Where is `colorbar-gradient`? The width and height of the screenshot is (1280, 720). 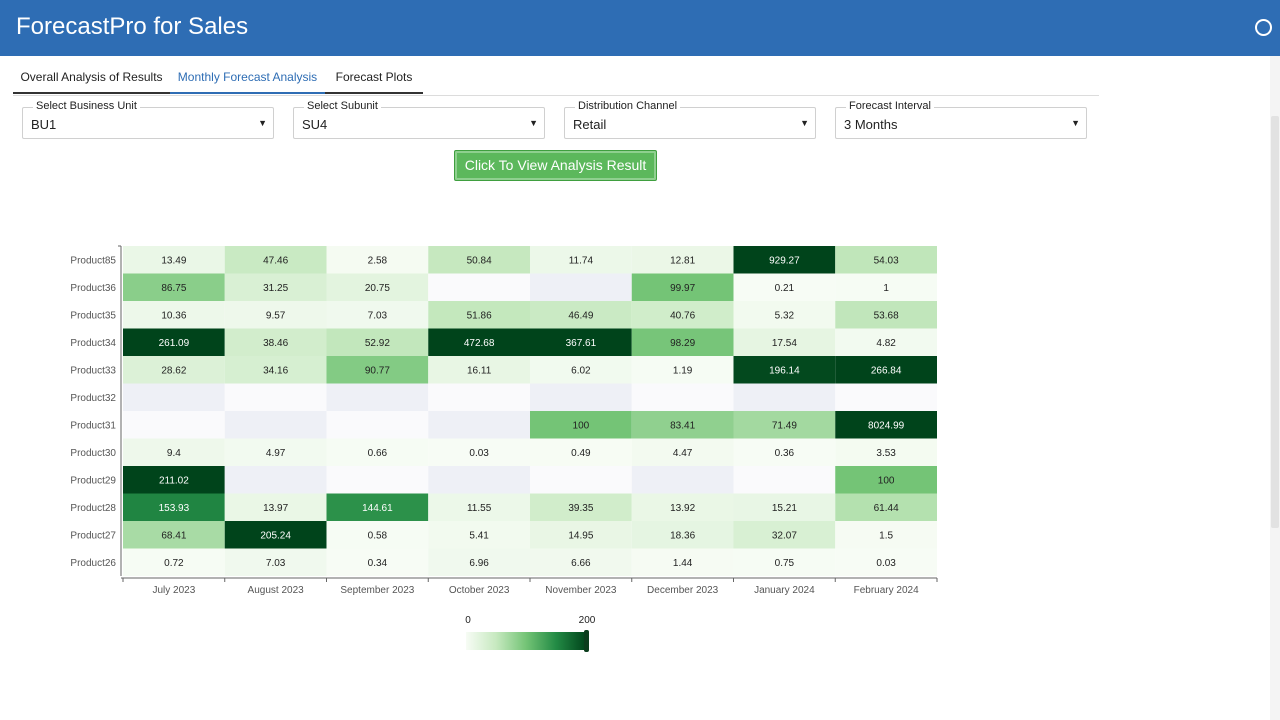 colorbar-gradient is located at coordinates (526, 641).